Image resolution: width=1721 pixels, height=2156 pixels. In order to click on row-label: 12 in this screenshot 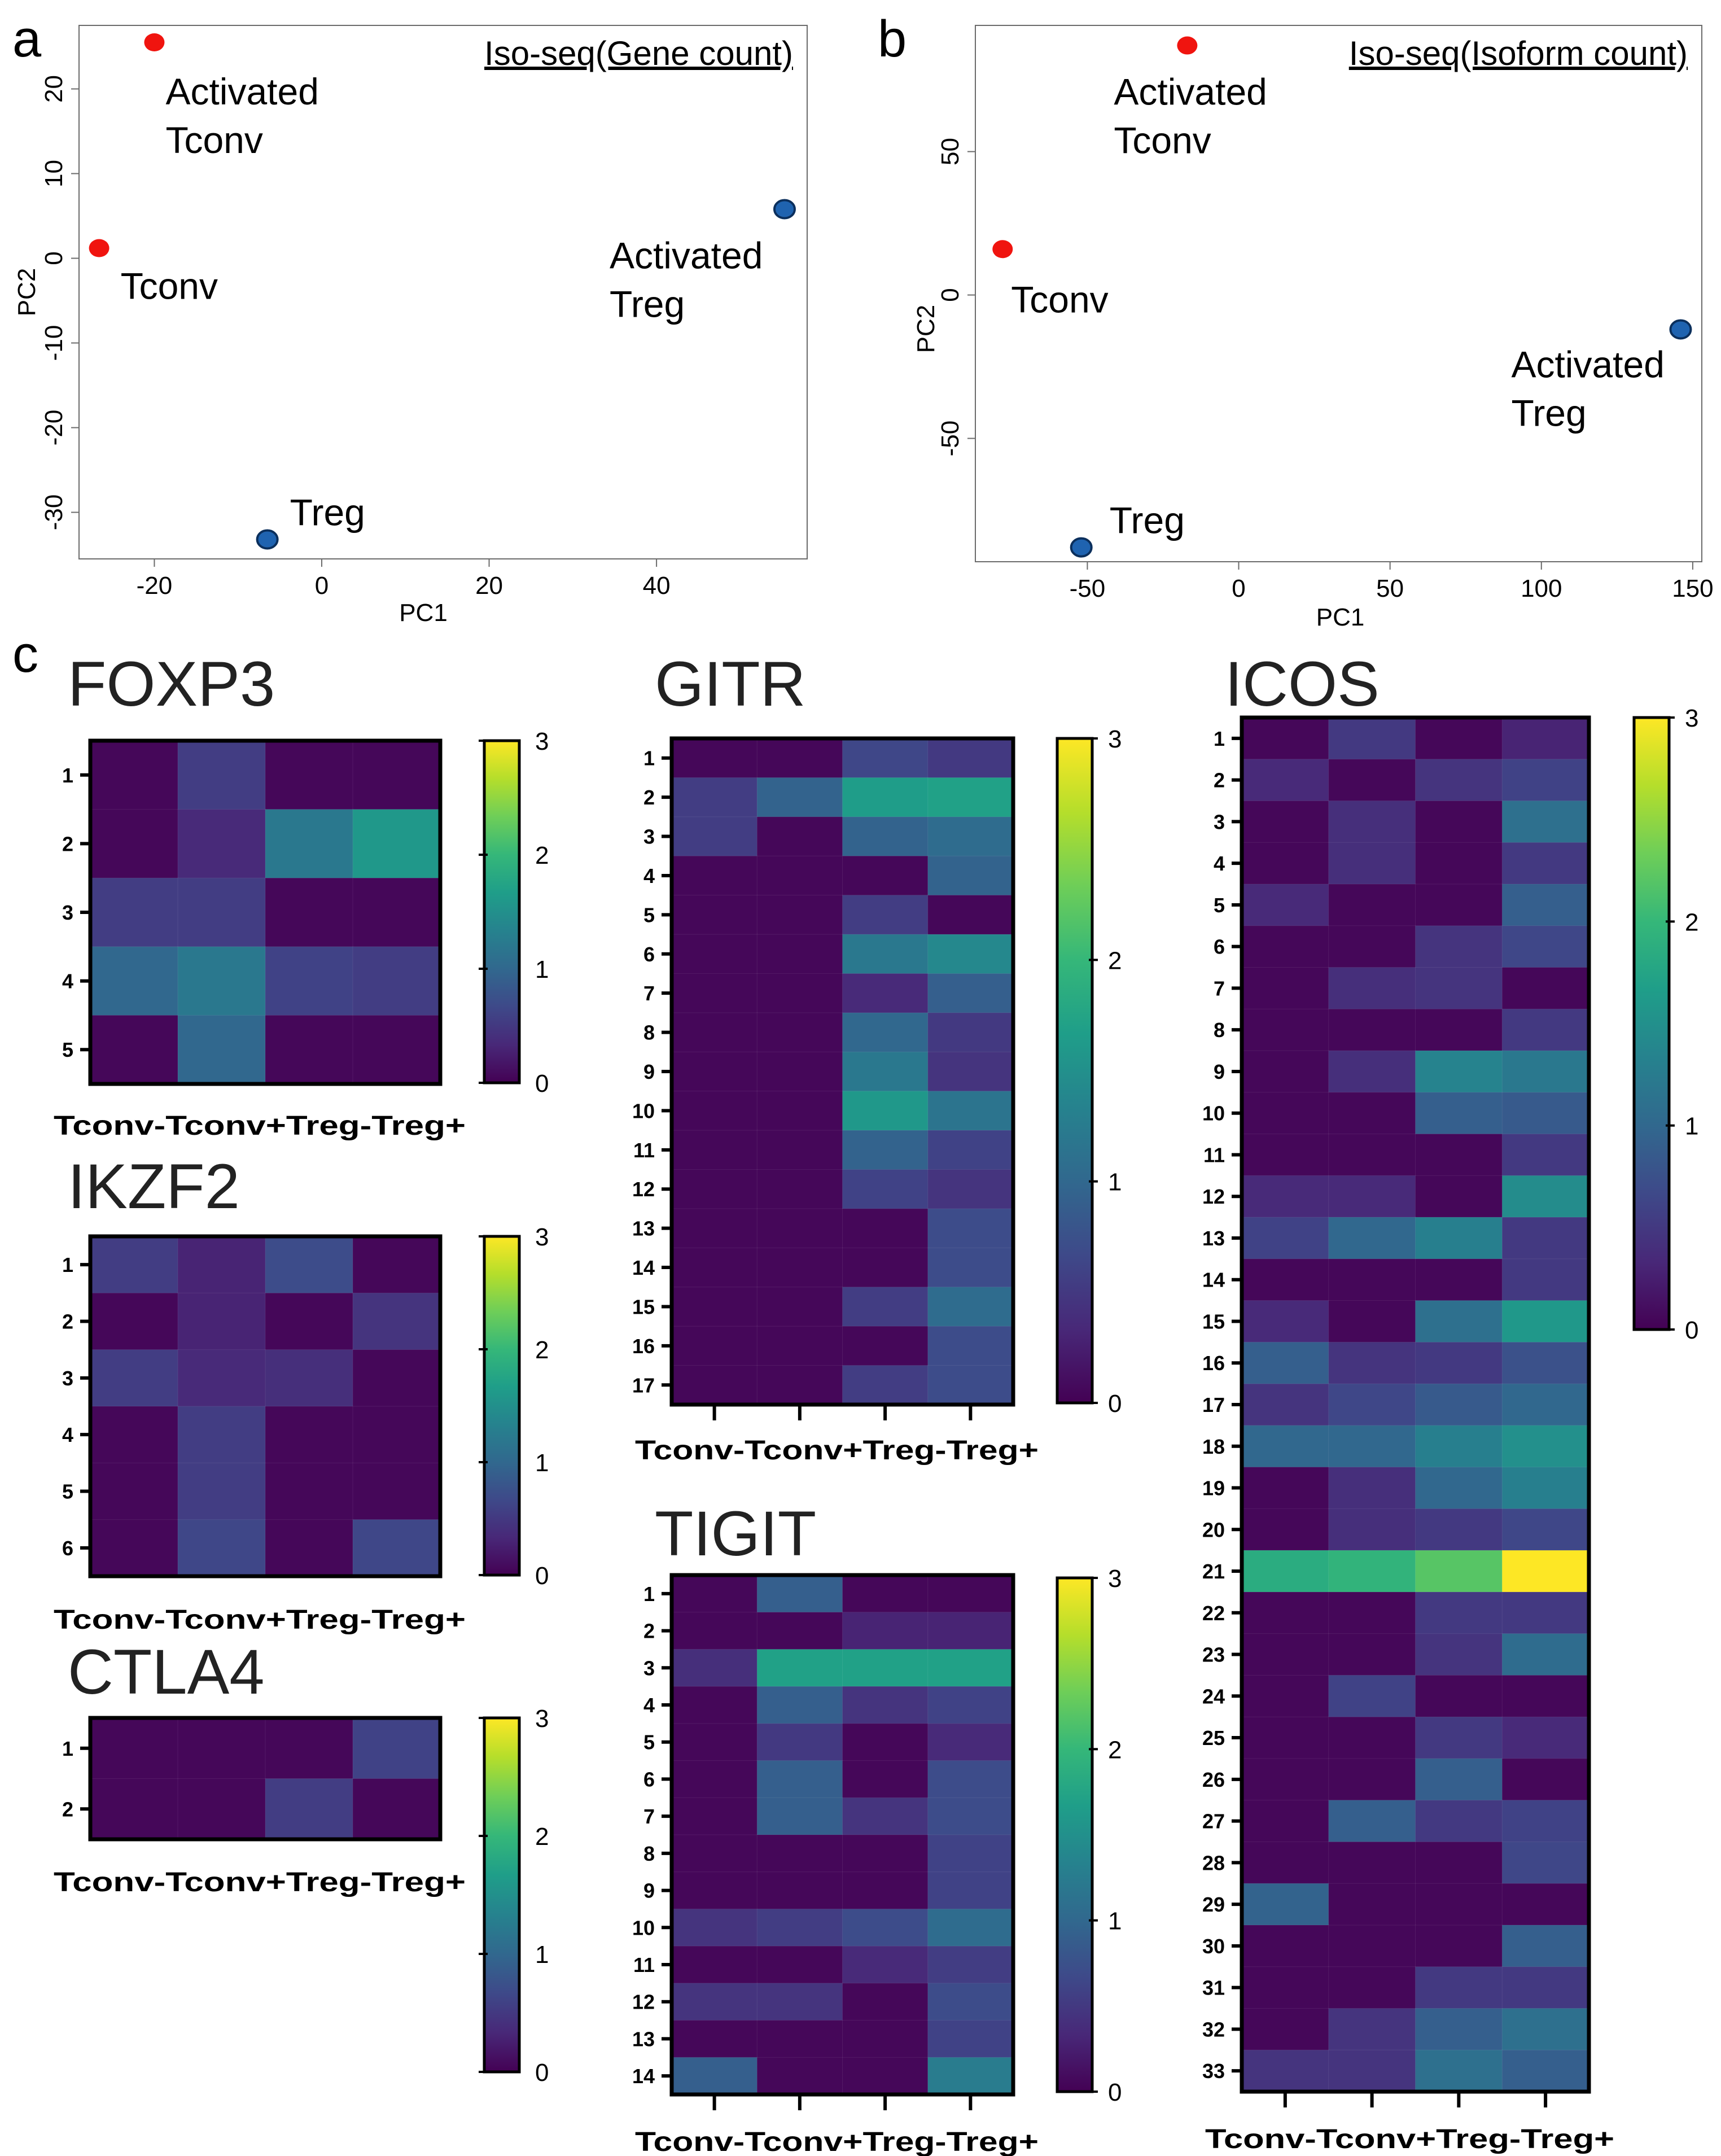, I will do `click(643, 1189)`.